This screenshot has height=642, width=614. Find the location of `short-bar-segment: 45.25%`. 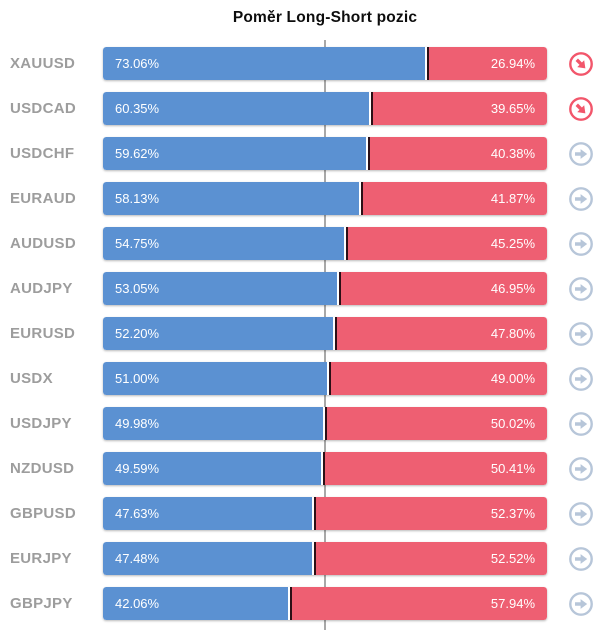

short-bar-segment: 45.25% is located at coordinates (447, 243).